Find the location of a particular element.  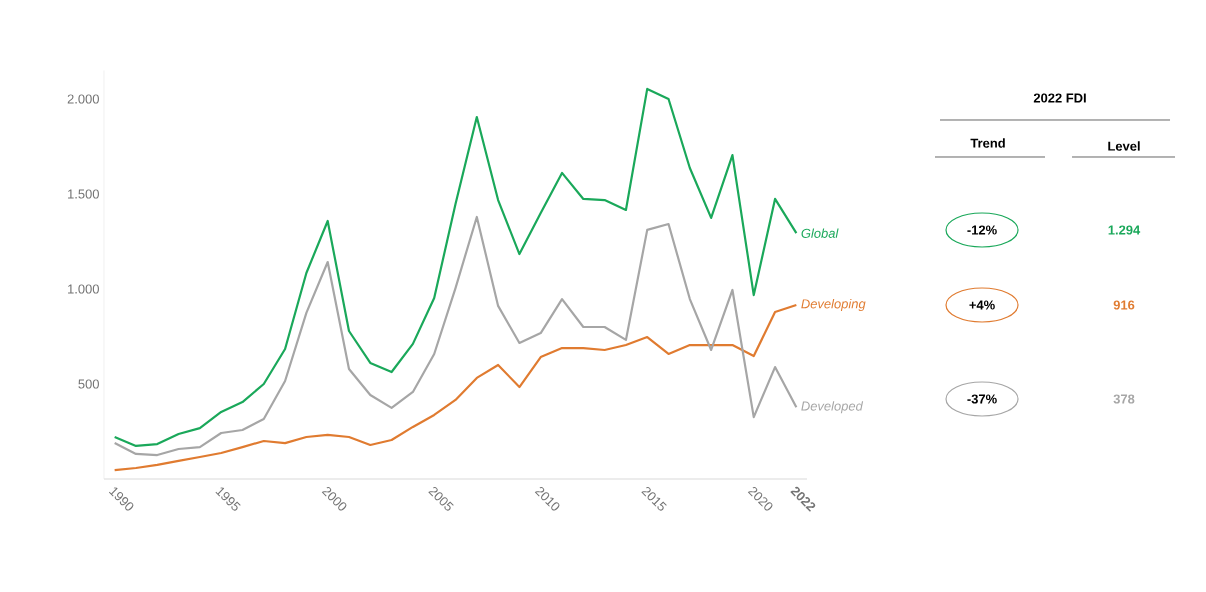

text: 2022 FDI is located at coordinates (1059, 98).